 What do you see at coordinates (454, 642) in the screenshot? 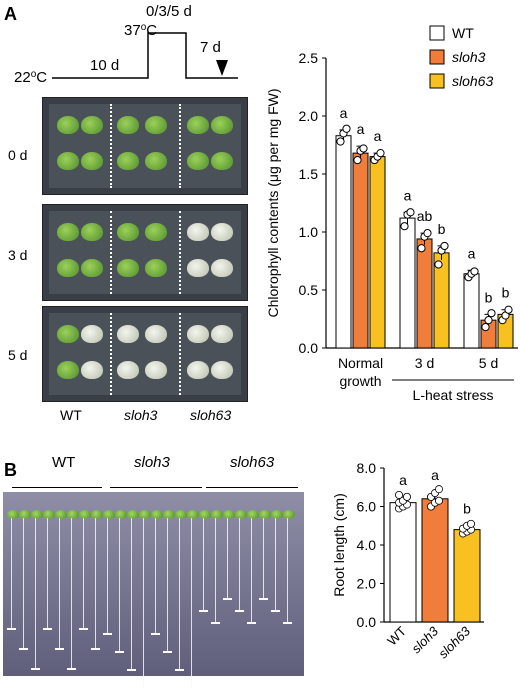
I see `x-tick-label: sloh63` at bounding box center [454, 642].